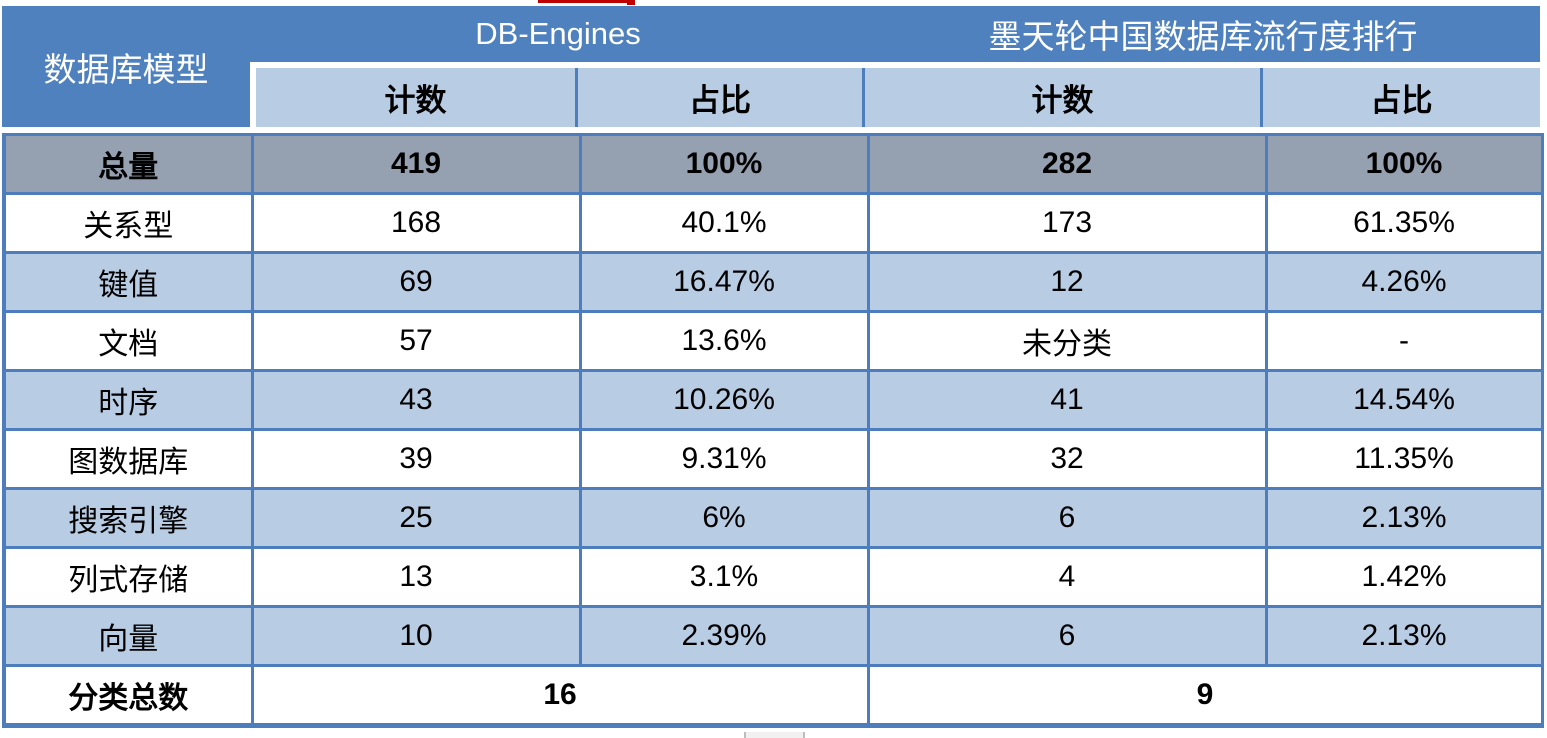 The height and width of the screenshot is (738, 1547). I want to click on cell-value: 69, so click(416, 282).